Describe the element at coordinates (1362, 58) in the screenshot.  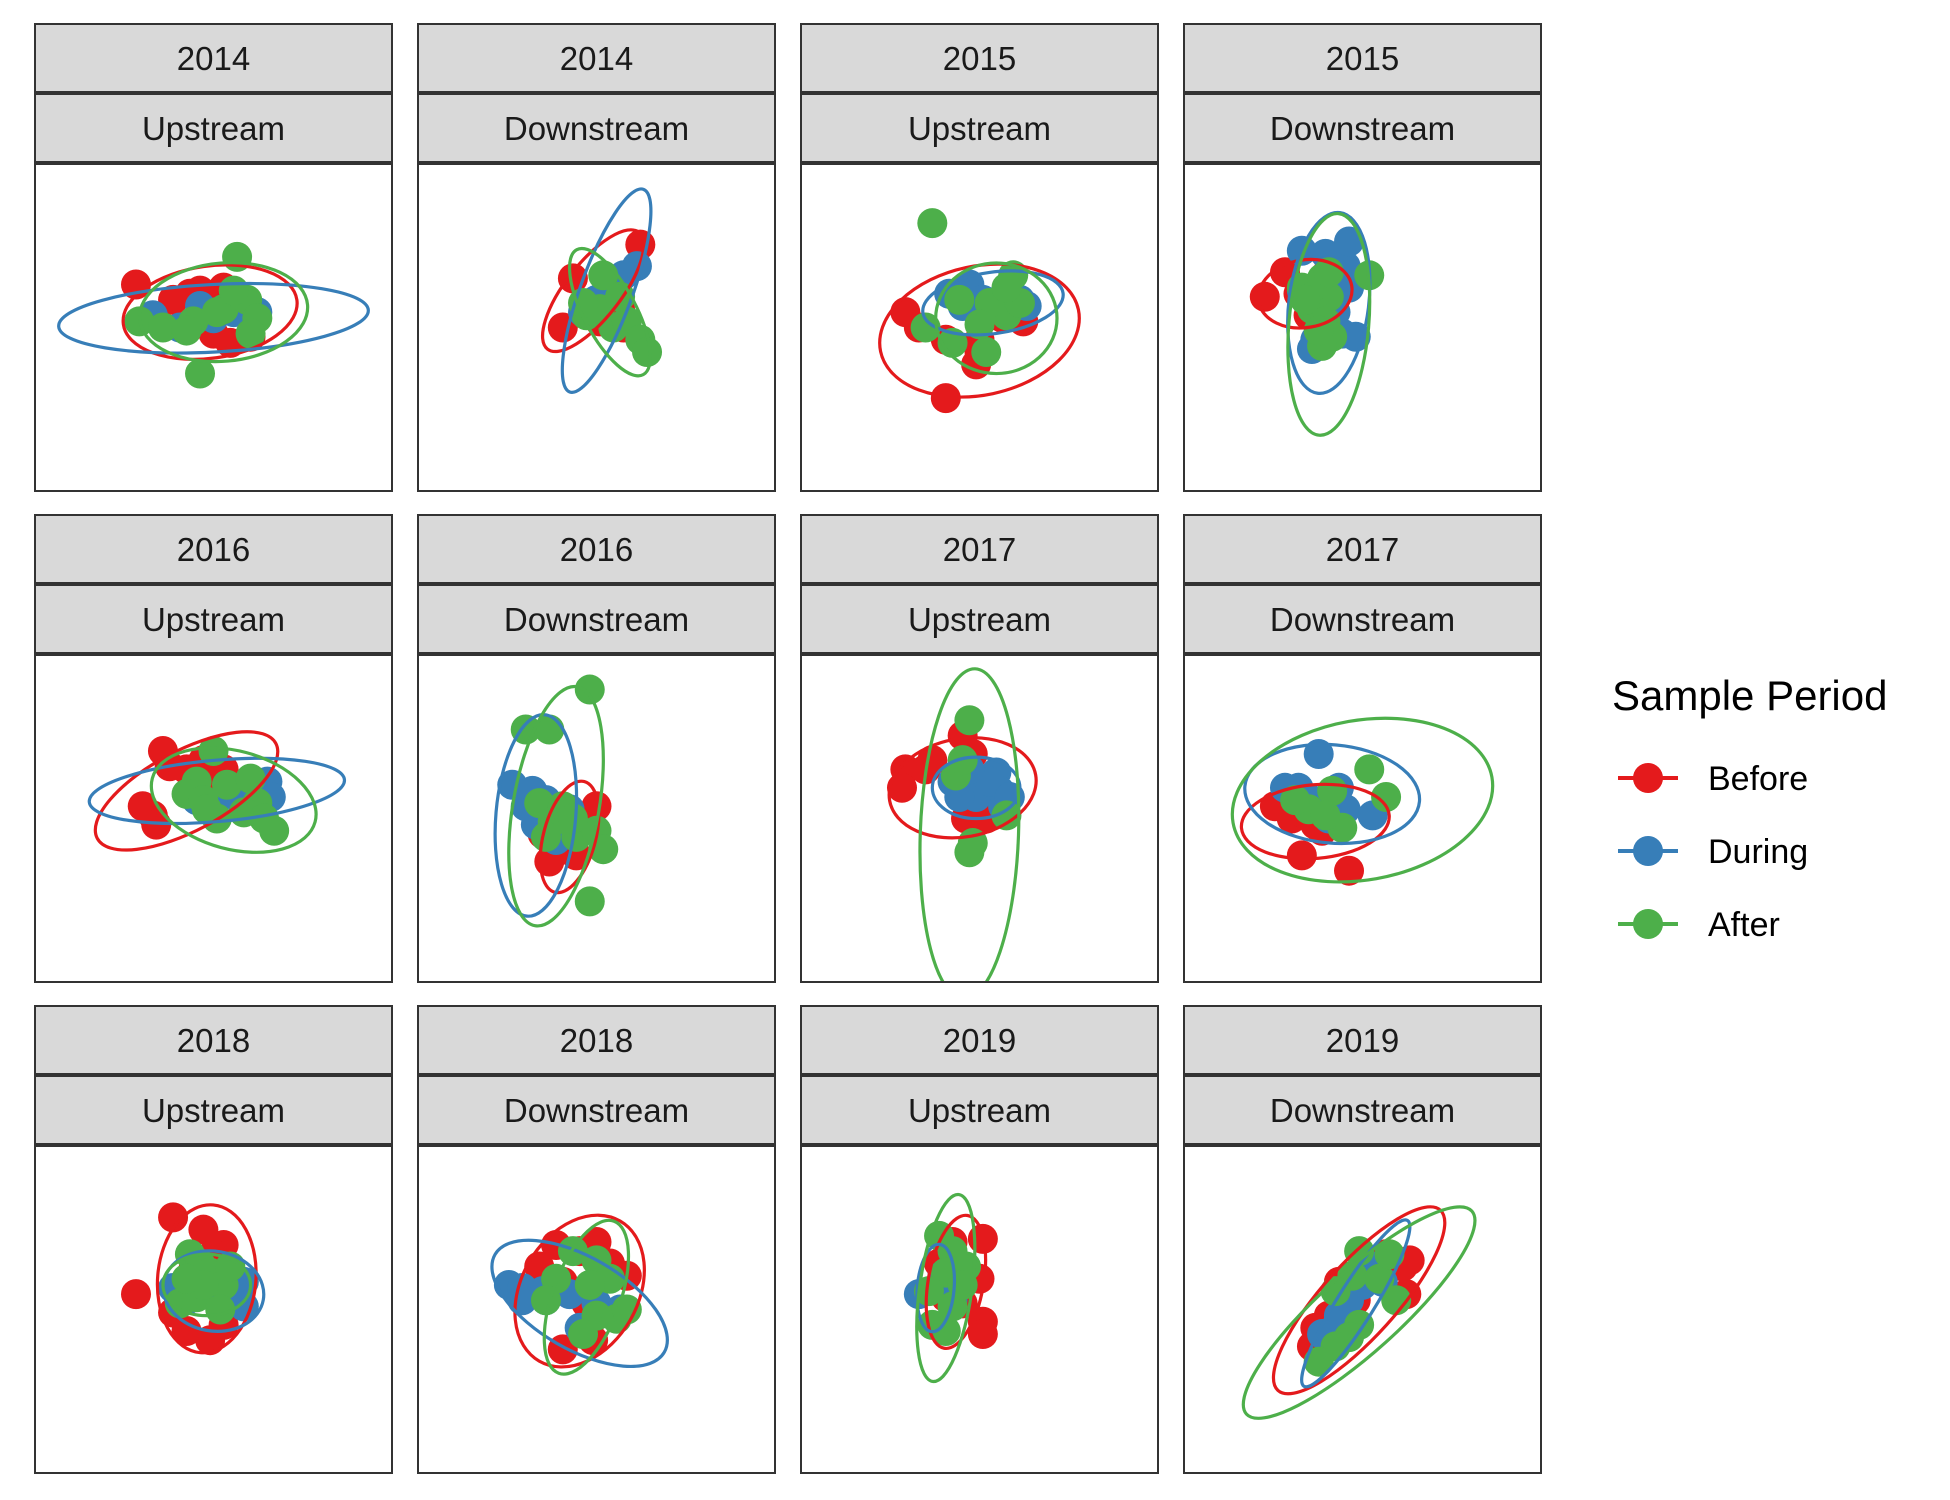
I see `strip-year-label: 2015` at that location.